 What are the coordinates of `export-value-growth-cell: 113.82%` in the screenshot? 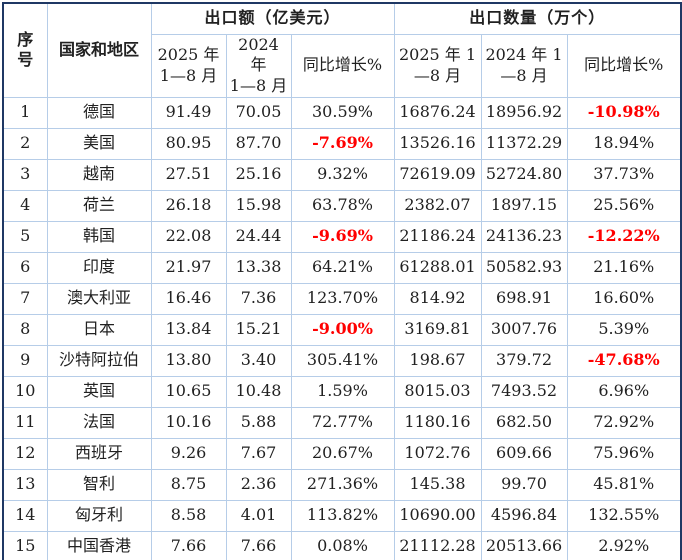 It's located at (342, 515).